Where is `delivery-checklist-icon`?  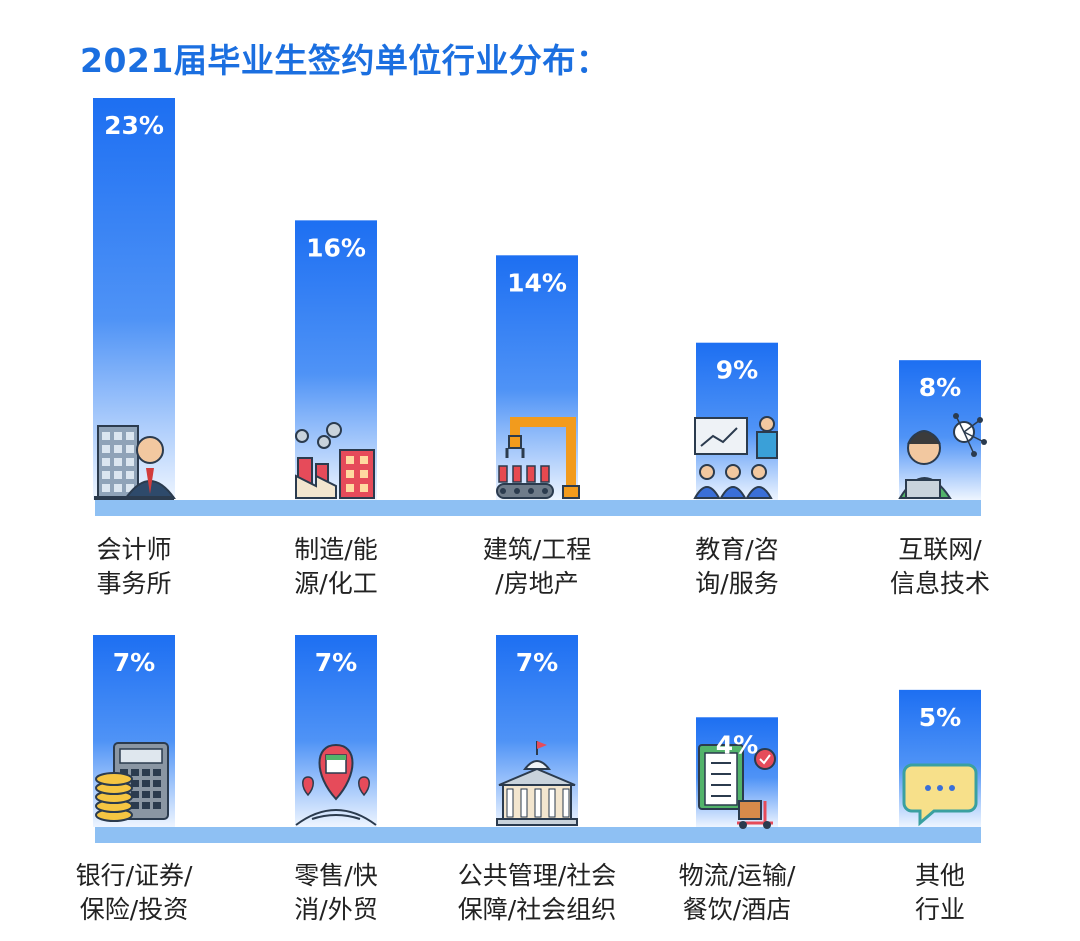
delivery-checklist-icon is located at coordinates (737, 786).